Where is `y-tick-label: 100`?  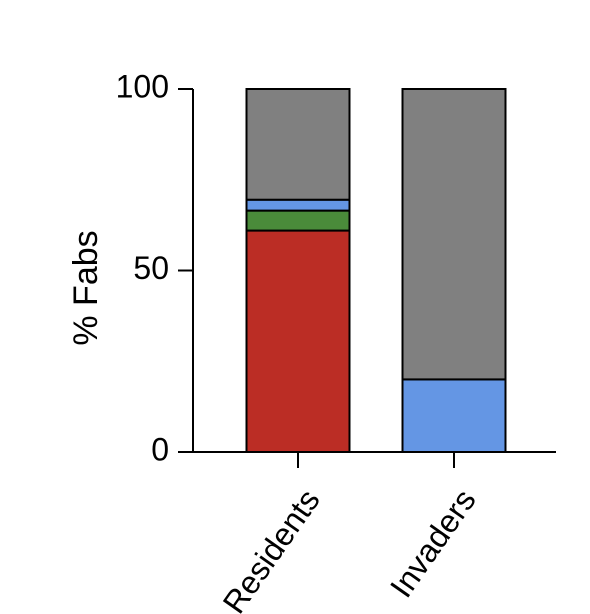 y-tick-label: 100 is located at coordinates (142, 86).